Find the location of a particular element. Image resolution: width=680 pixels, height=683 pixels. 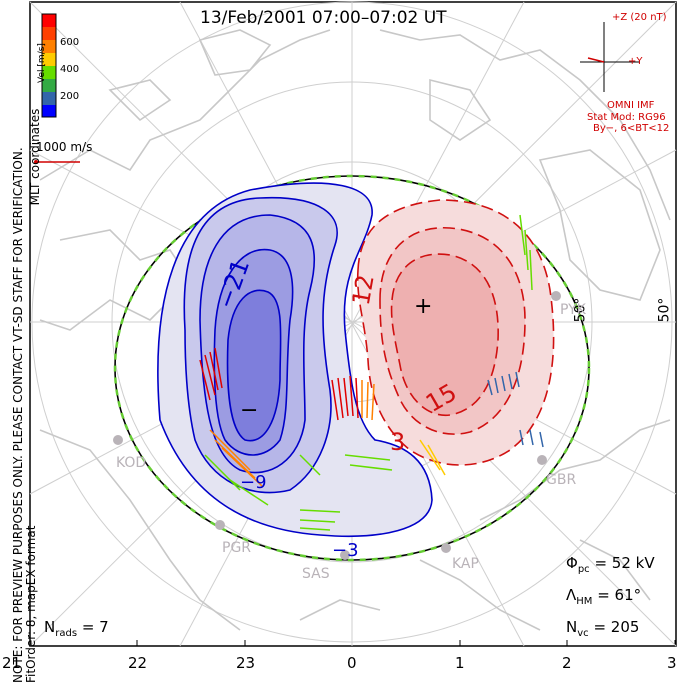

contour-label-pos-main: 12 is located at coordinates (363, 290).